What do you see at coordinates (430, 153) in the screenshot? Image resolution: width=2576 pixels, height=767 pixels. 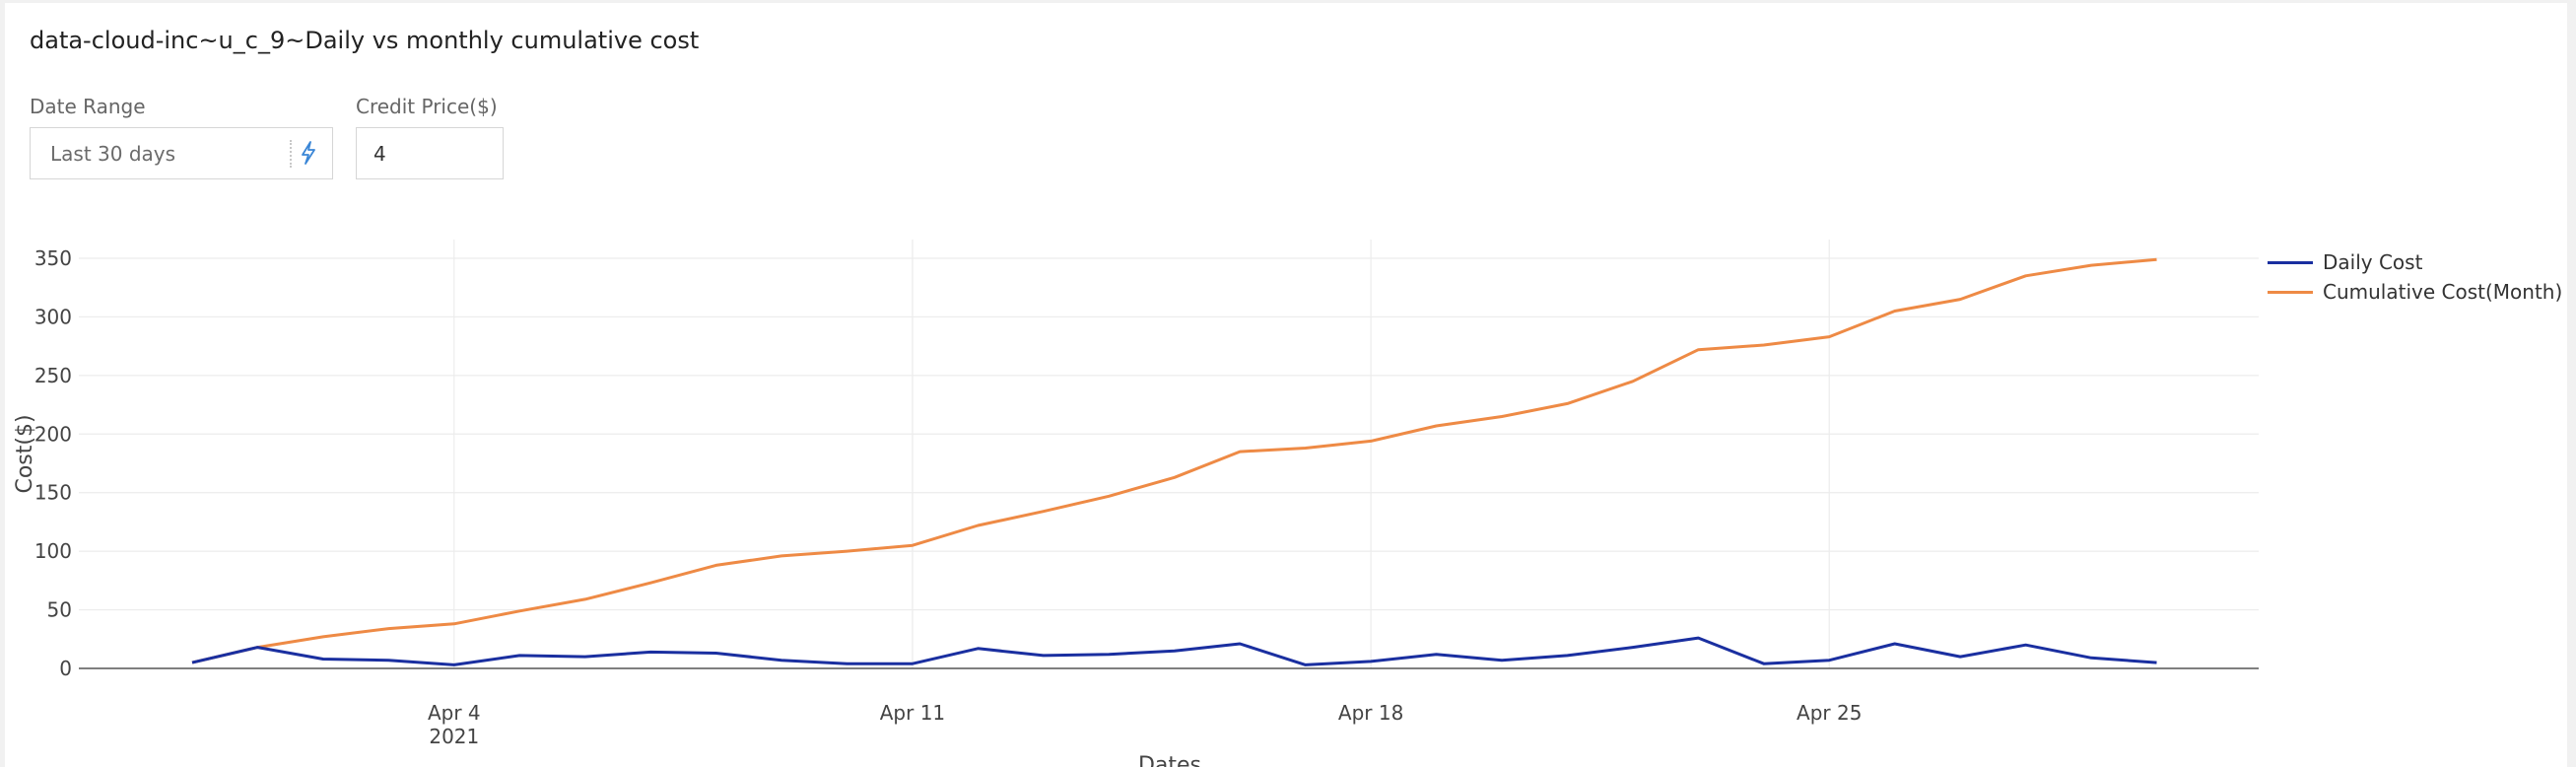 I see `credit-price-input: 4` at bounding box center [430, 153].